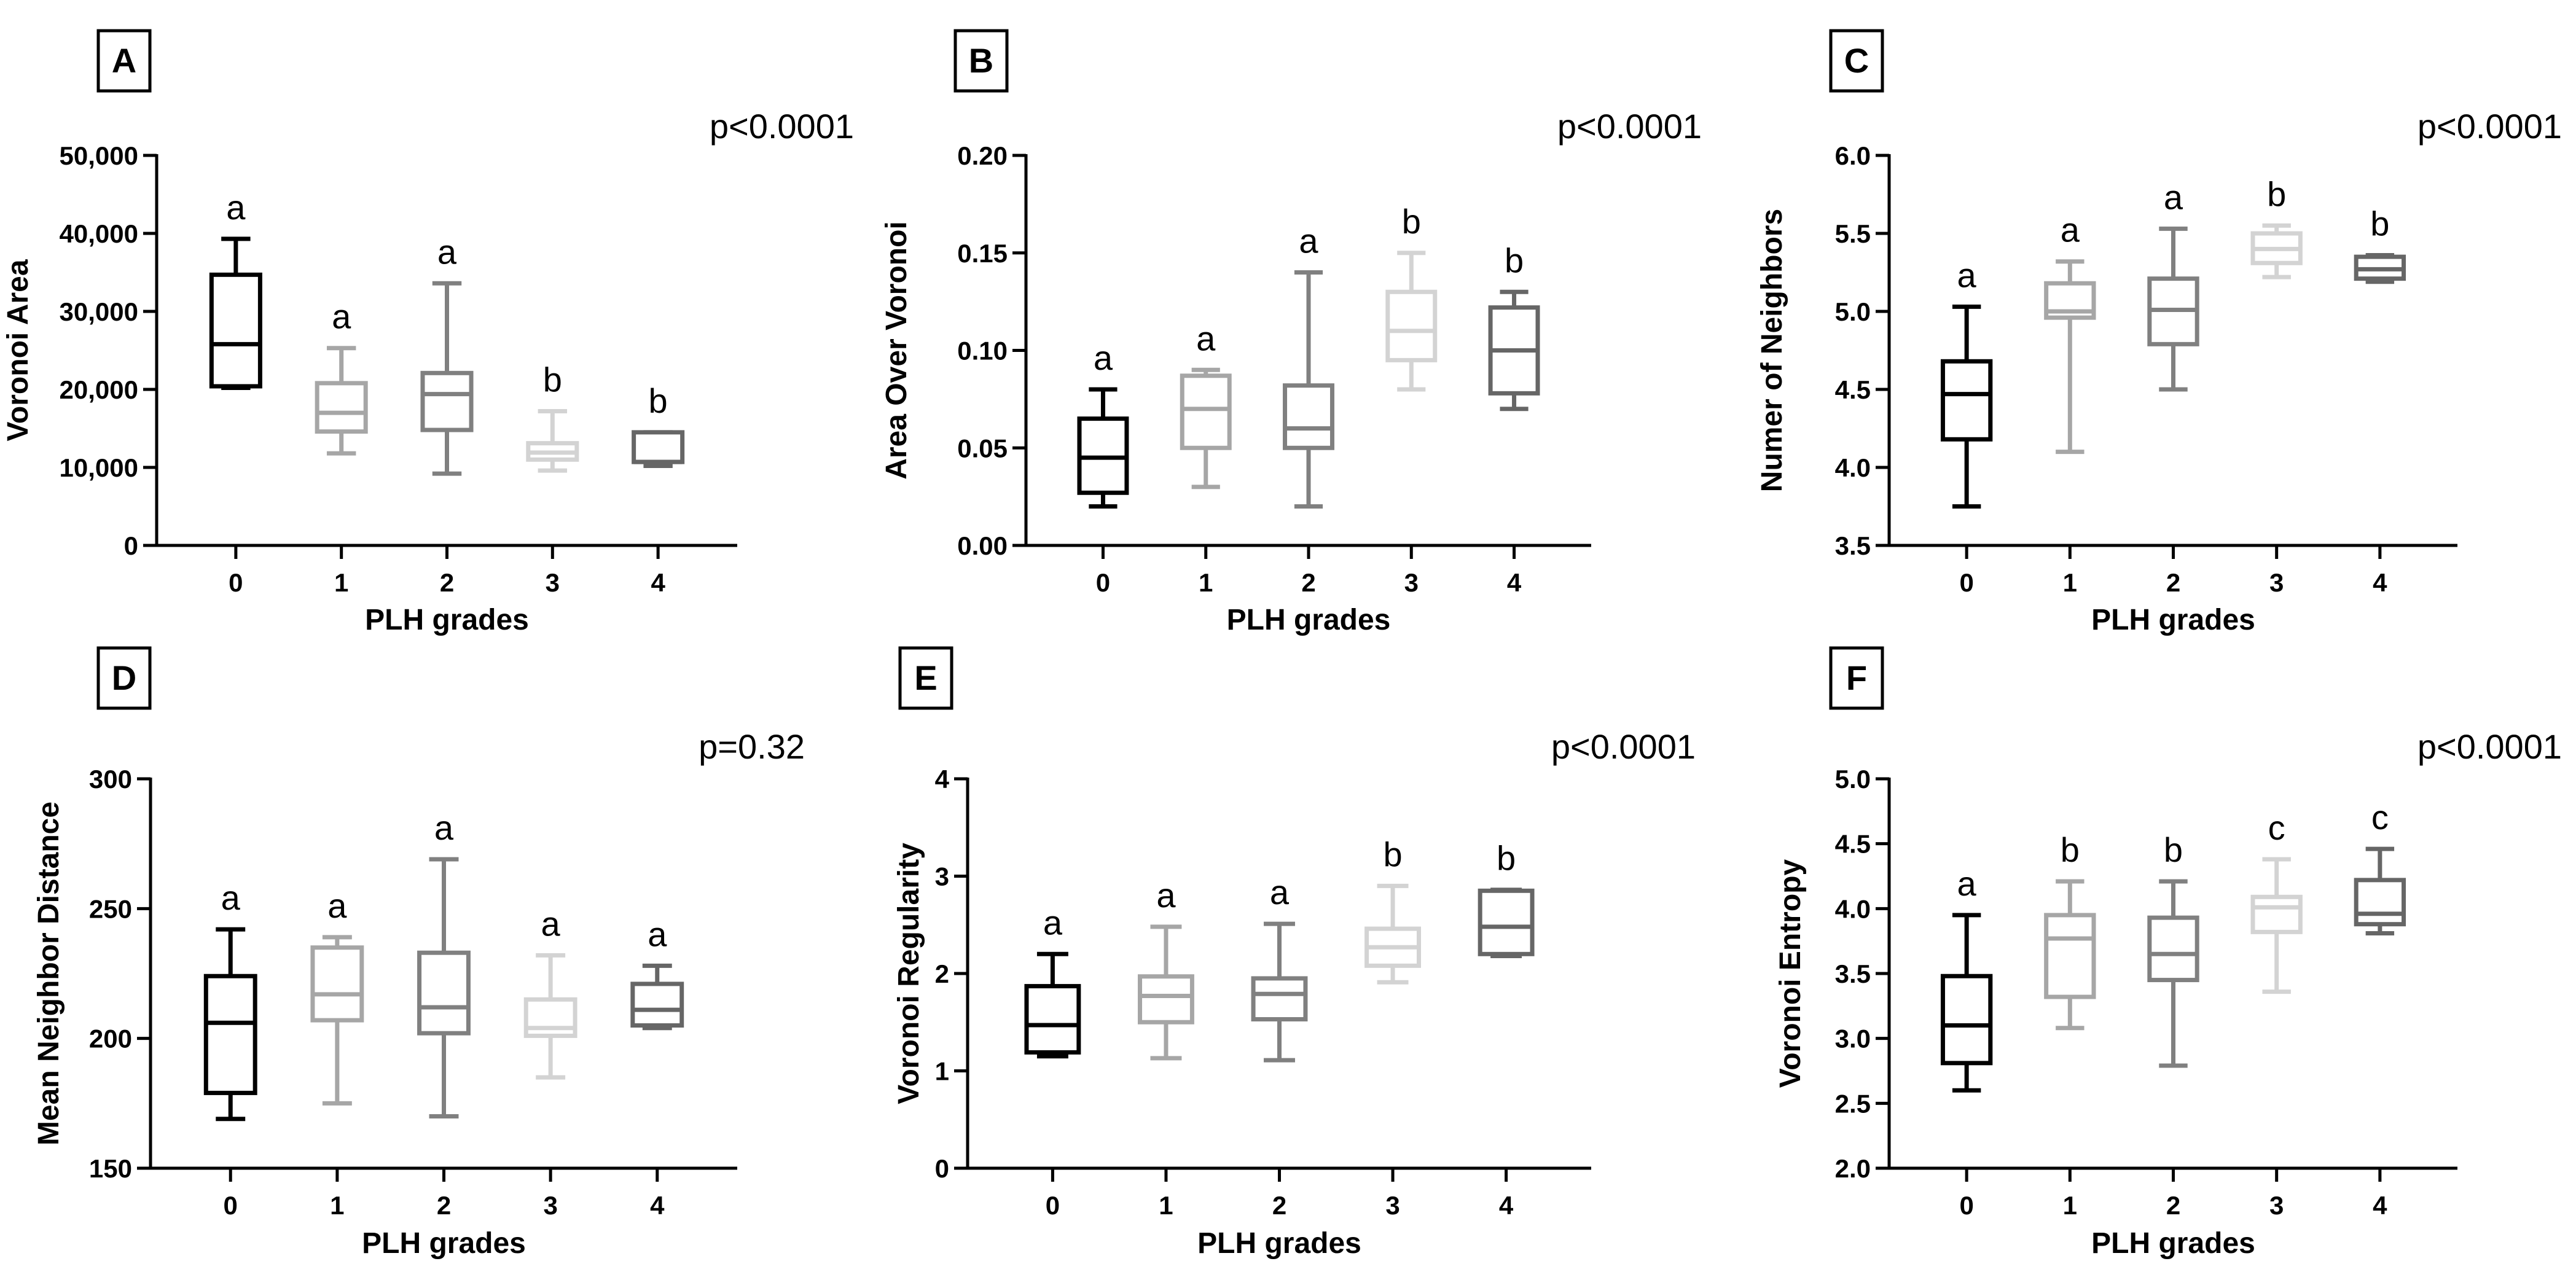 The image size is (2576, 1280). I want to click on y-tick-label: 4.0, so click(1853, 467).